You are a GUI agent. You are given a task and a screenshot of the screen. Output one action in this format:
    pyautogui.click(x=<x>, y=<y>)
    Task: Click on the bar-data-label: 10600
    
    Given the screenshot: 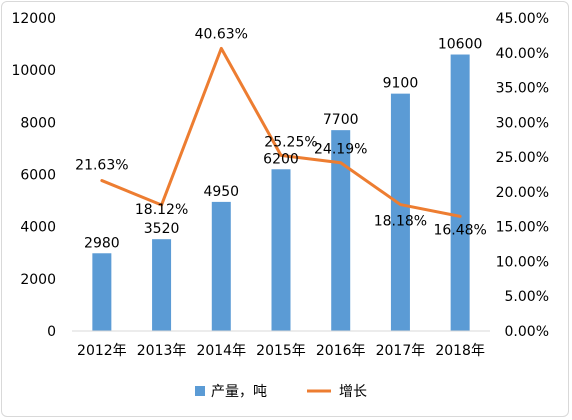 What is the action you would take?
    pyautogui.click(x=460, y=45)
    